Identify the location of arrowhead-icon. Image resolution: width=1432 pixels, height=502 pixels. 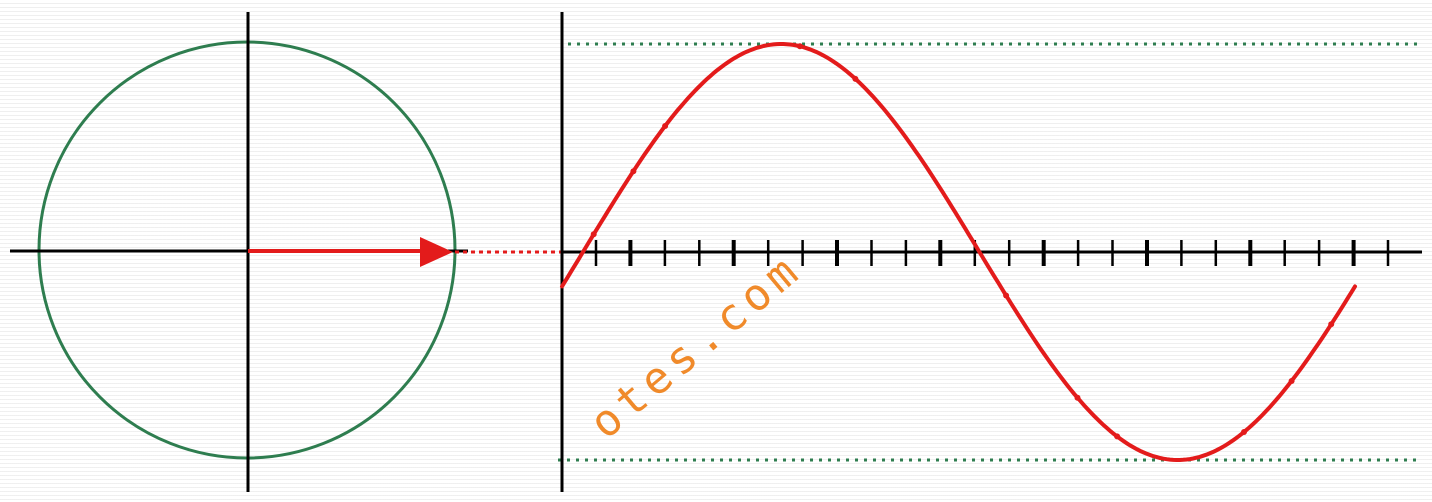
(436, 252).